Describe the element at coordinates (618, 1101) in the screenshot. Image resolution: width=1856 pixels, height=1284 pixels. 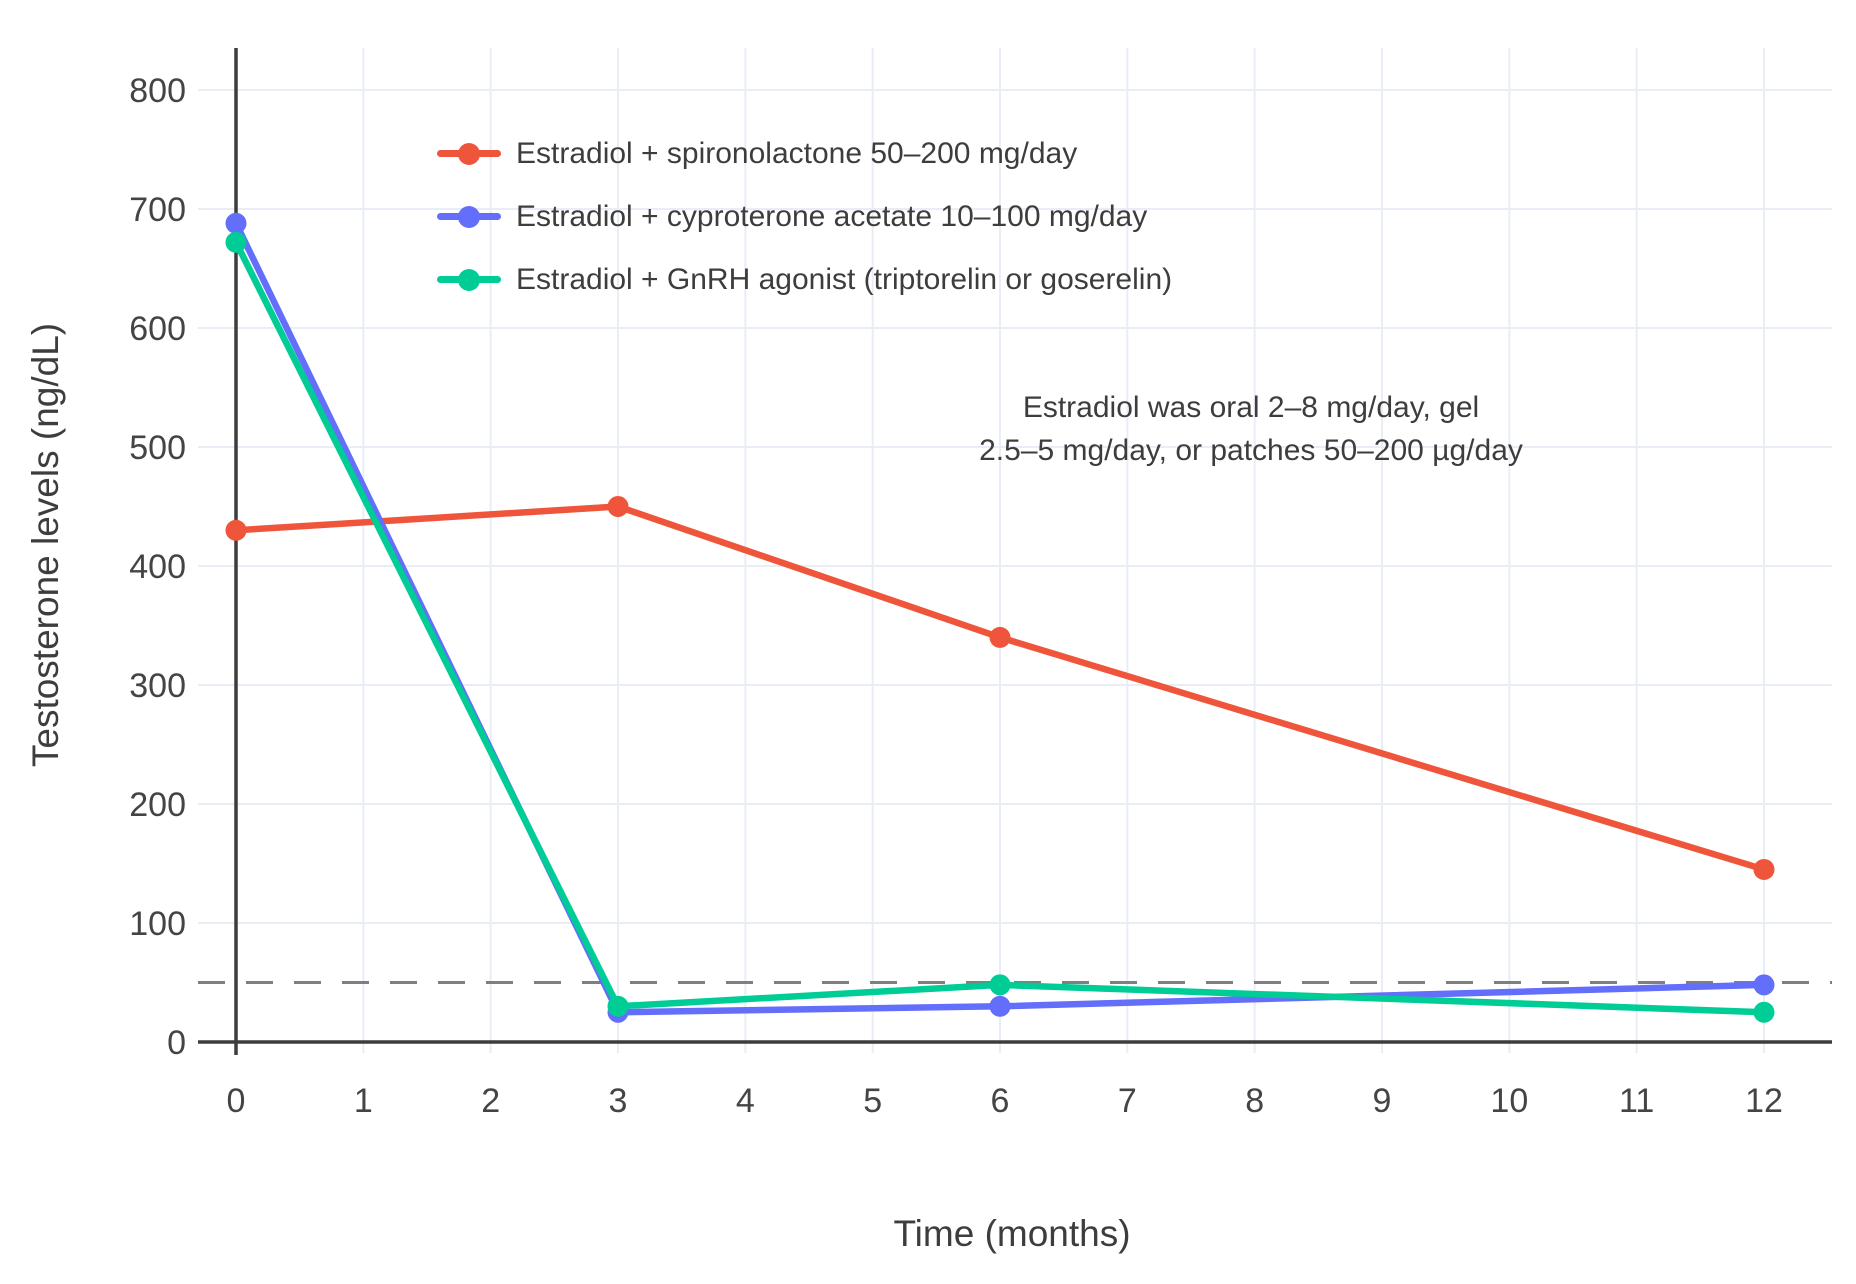
I see `x-tick-label: 3` at that location.